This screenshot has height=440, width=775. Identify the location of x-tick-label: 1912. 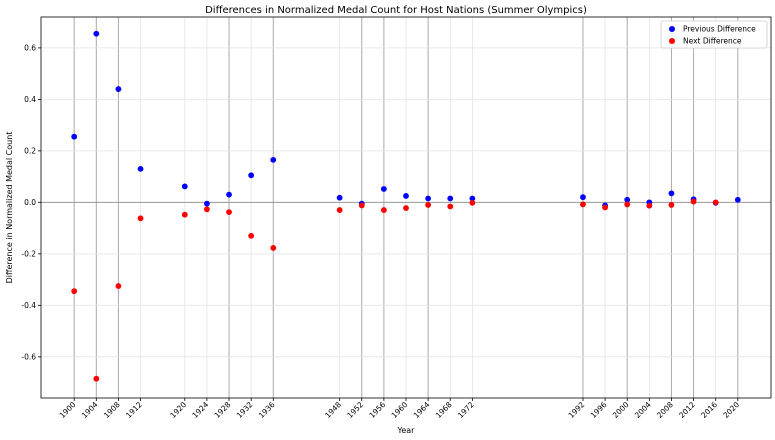
(134, 410).